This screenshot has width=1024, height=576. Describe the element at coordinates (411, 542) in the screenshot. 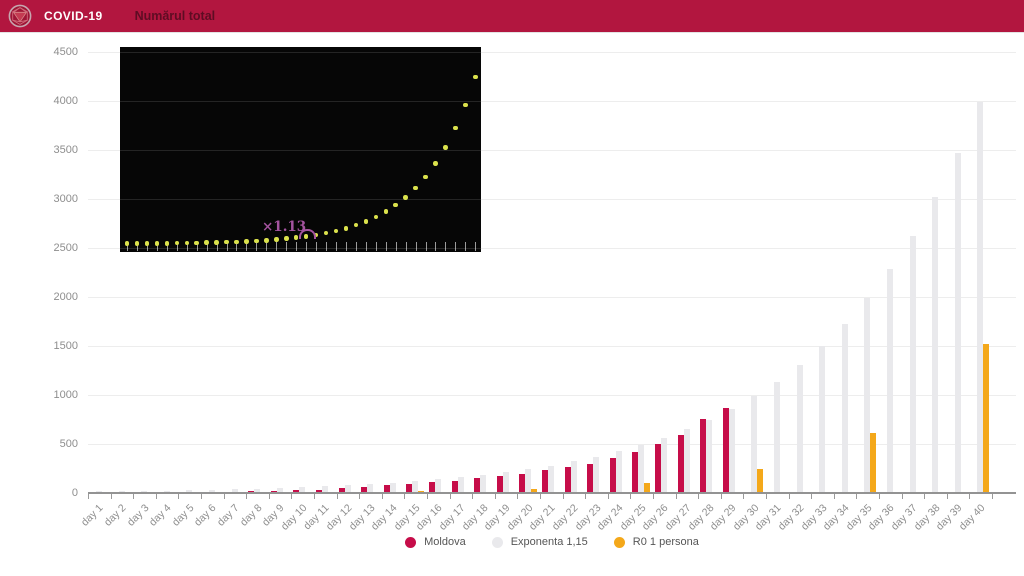

I see `legend-swatch-icon` at that location.